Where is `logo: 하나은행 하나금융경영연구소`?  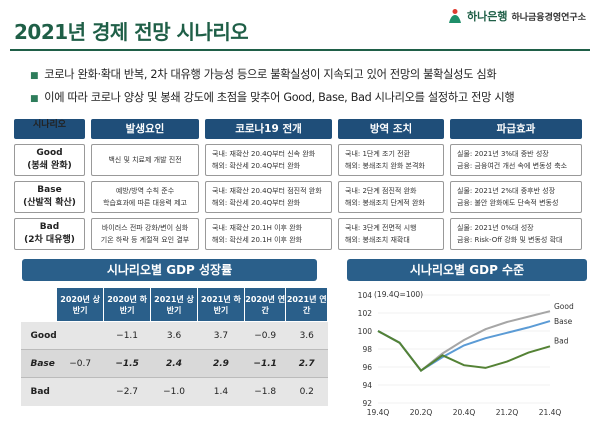 logo: 하나은행 하나금융경영연구소 is located at coordinates (516, 16).